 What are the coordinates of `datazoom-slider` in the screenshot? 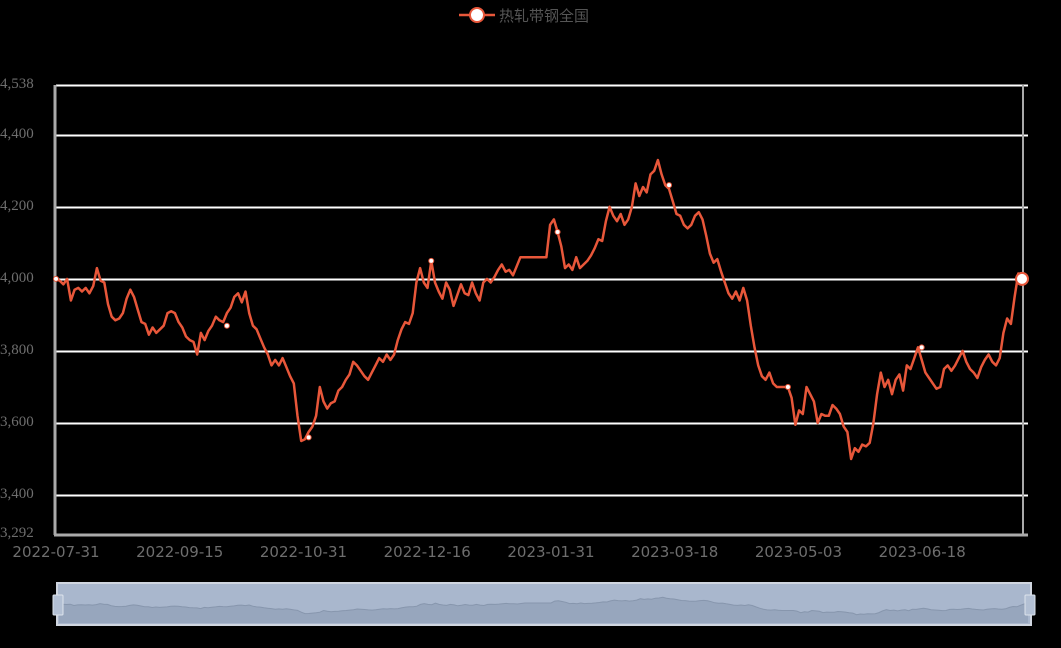 It's located at (544, 604).